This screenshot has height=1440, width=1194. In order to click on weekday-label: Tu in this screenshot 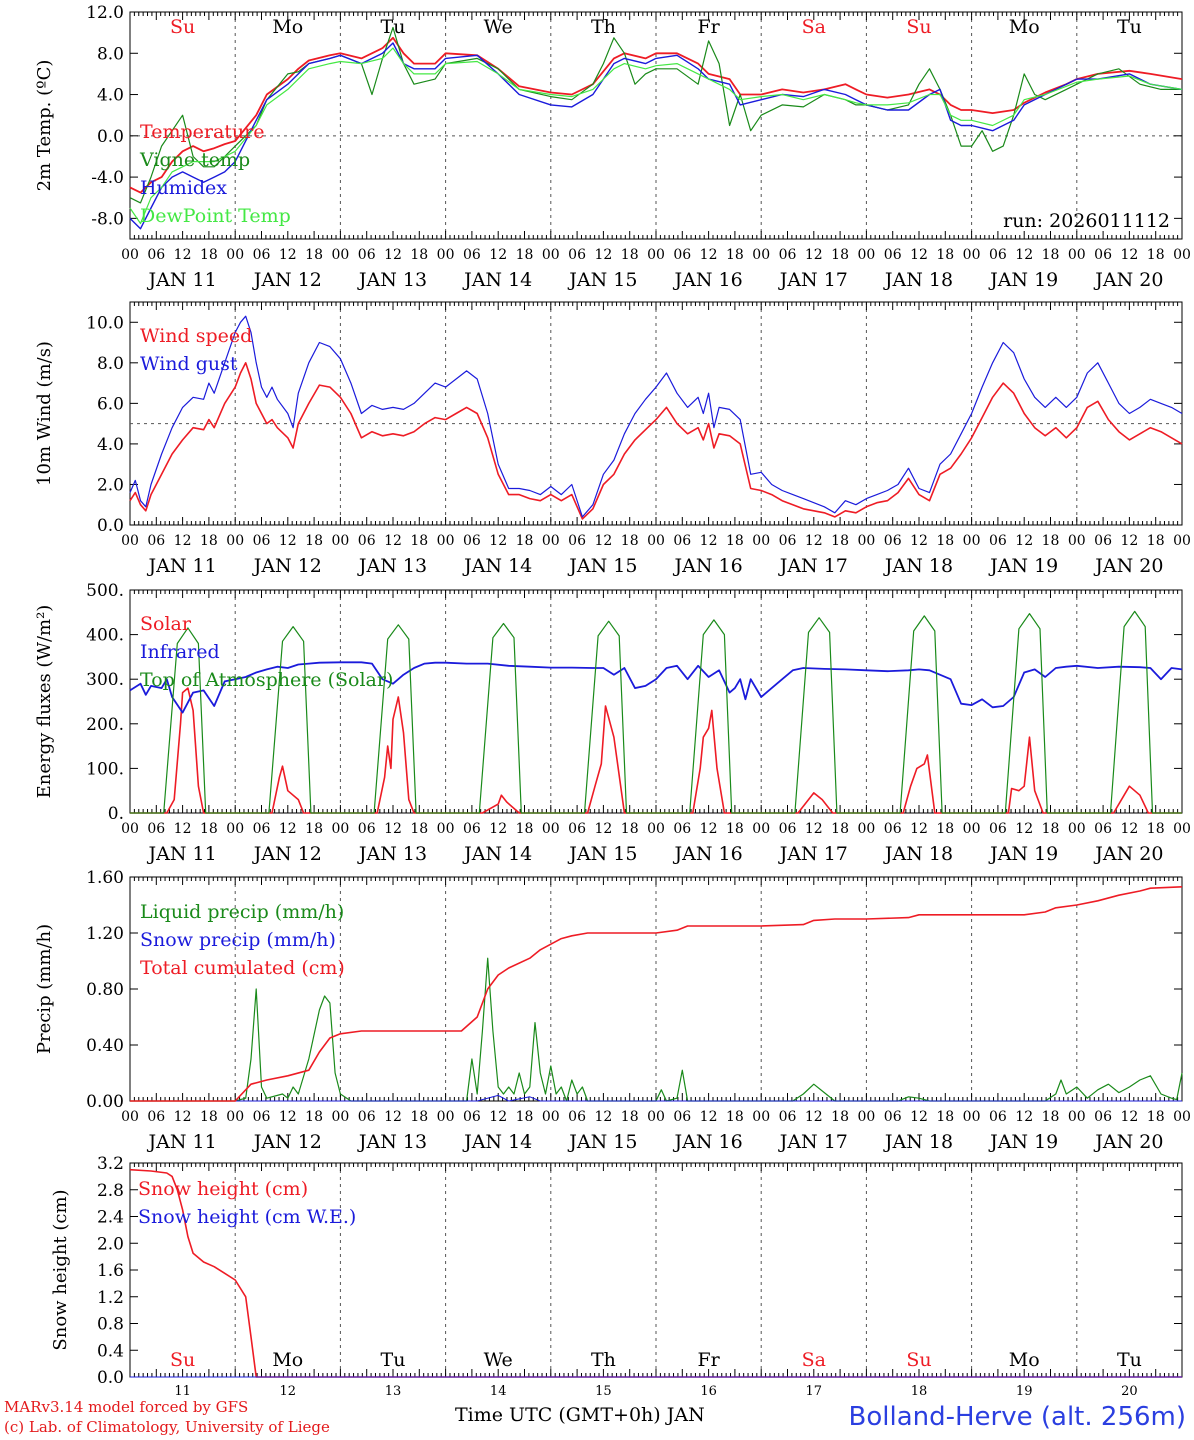, I will do `click(1129, 27)`.